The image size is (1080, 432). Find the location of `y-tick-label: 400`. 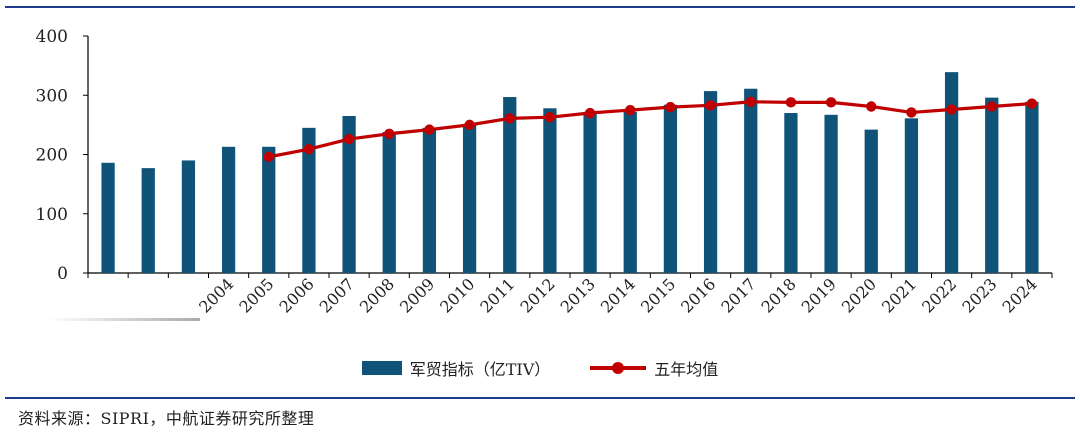

y-tick-label: 400 is located at coordinates (52, 37).